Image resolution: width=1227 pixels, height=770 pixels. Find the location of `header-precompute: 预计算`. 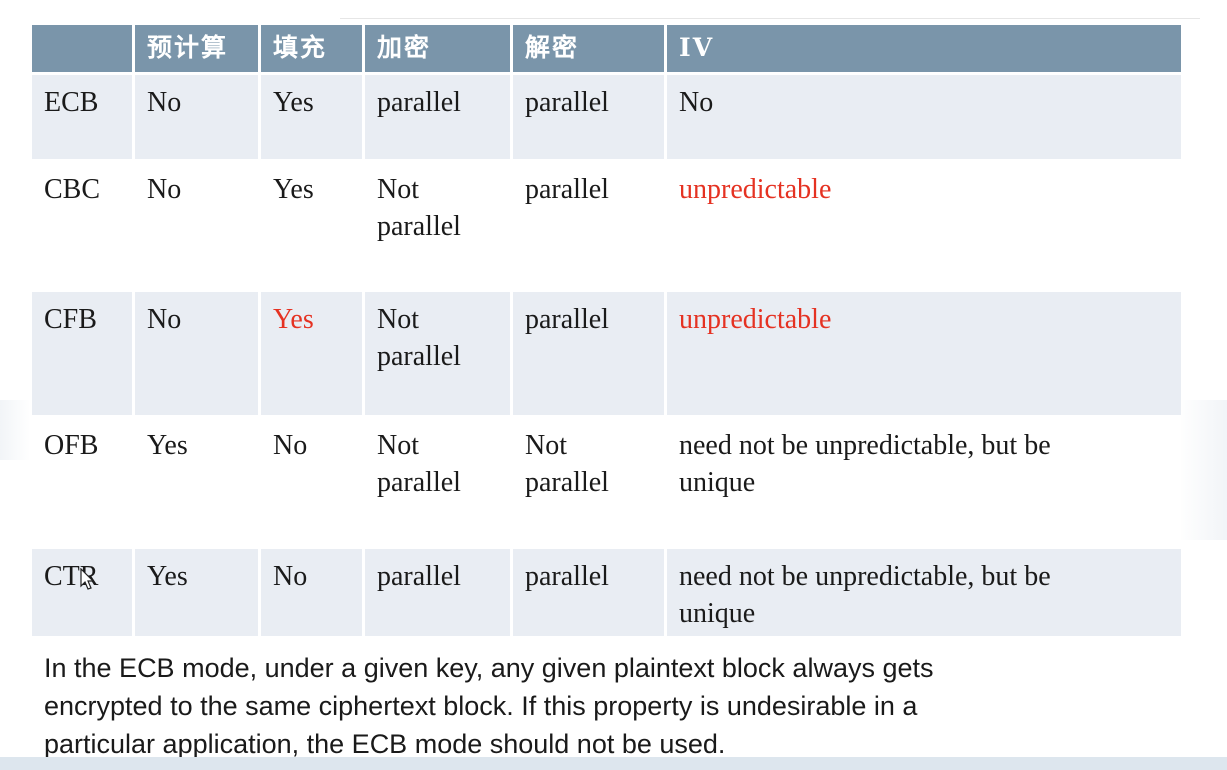

header-precompute: 预计算 is located at coordinates (198, 50).